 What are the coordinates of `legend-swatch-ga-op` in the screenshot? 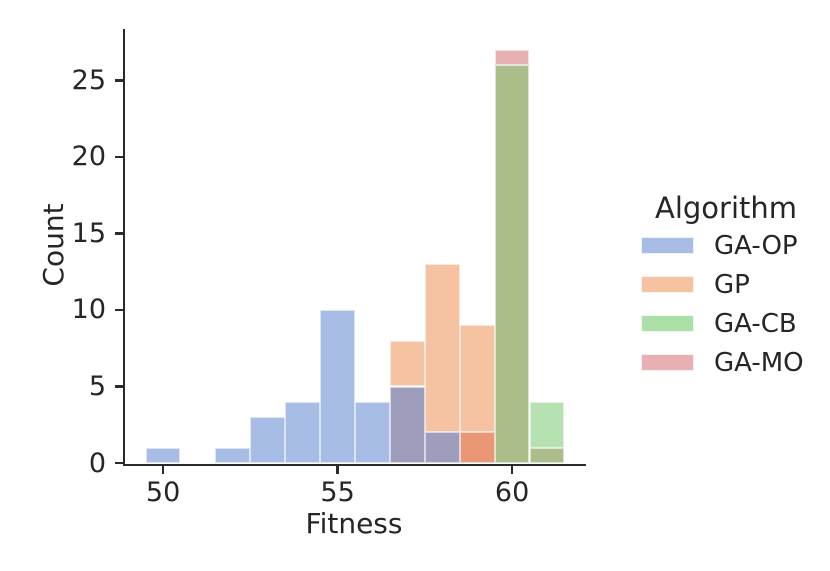 It's located at (667, 245).